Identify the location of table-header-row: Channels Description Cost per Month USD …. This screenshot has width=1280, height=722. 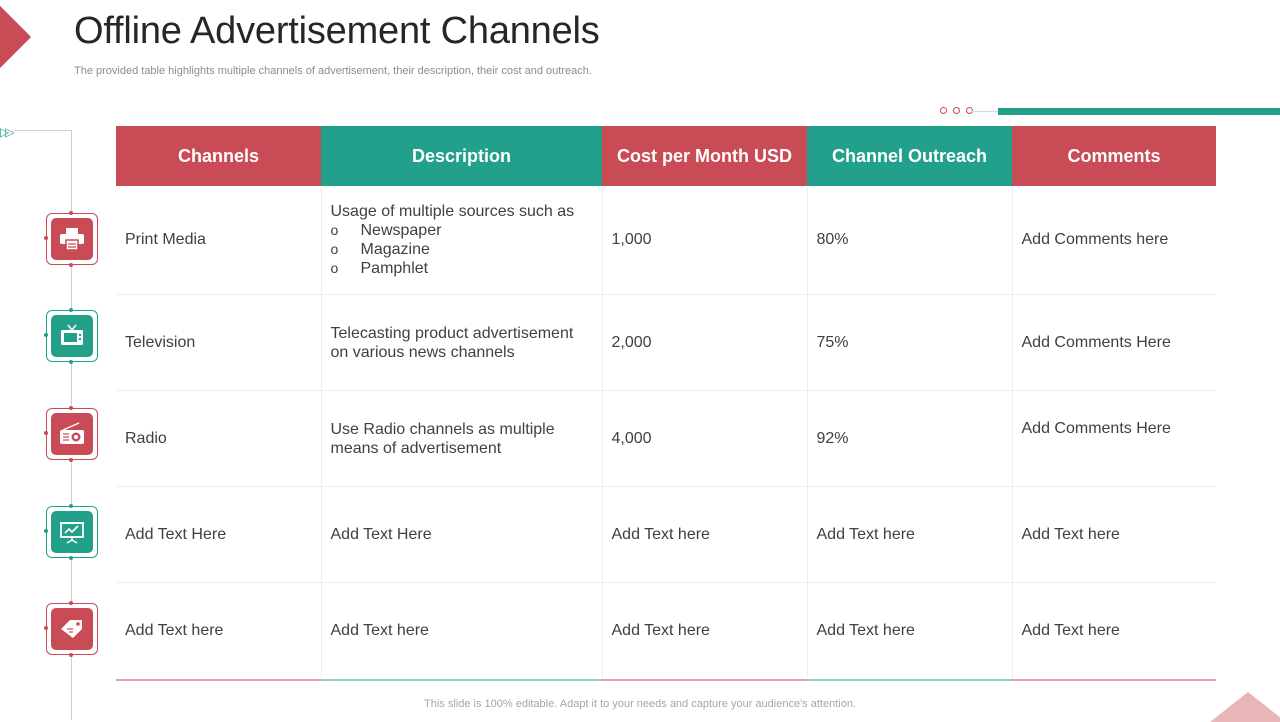
(666, 156).